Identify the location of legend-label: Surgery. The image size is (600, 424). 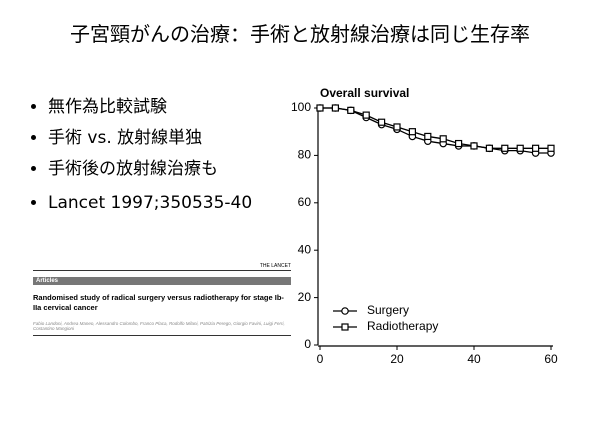
(388, 310).